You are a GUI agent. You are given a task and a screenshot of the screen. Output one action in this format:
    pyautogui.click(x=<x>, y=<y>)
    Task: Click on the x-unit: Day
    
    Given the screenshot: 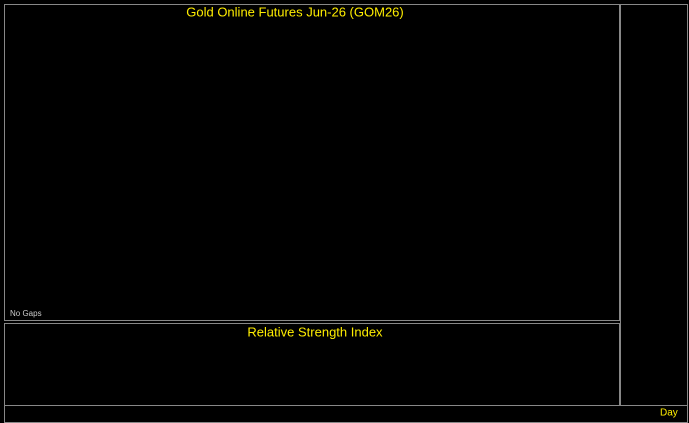 What is the action you would take?
    pyautogui.click(x=669, y=413)
    